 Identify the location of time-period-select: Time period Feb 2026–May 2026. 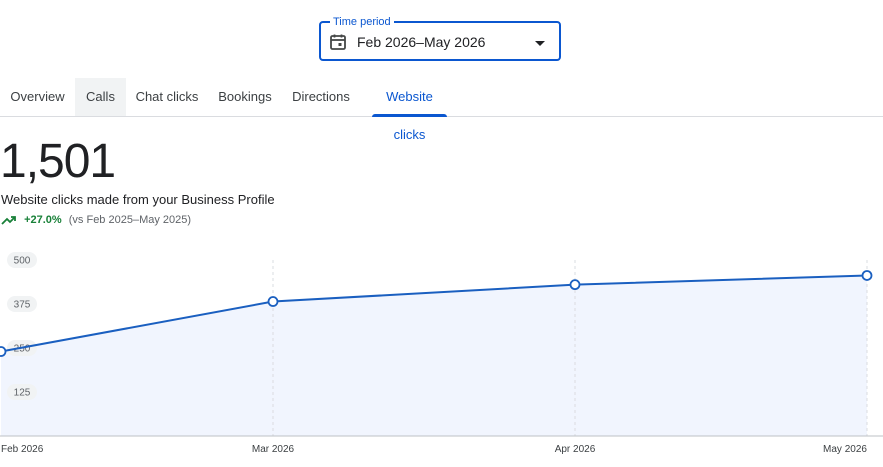
(440, 38).